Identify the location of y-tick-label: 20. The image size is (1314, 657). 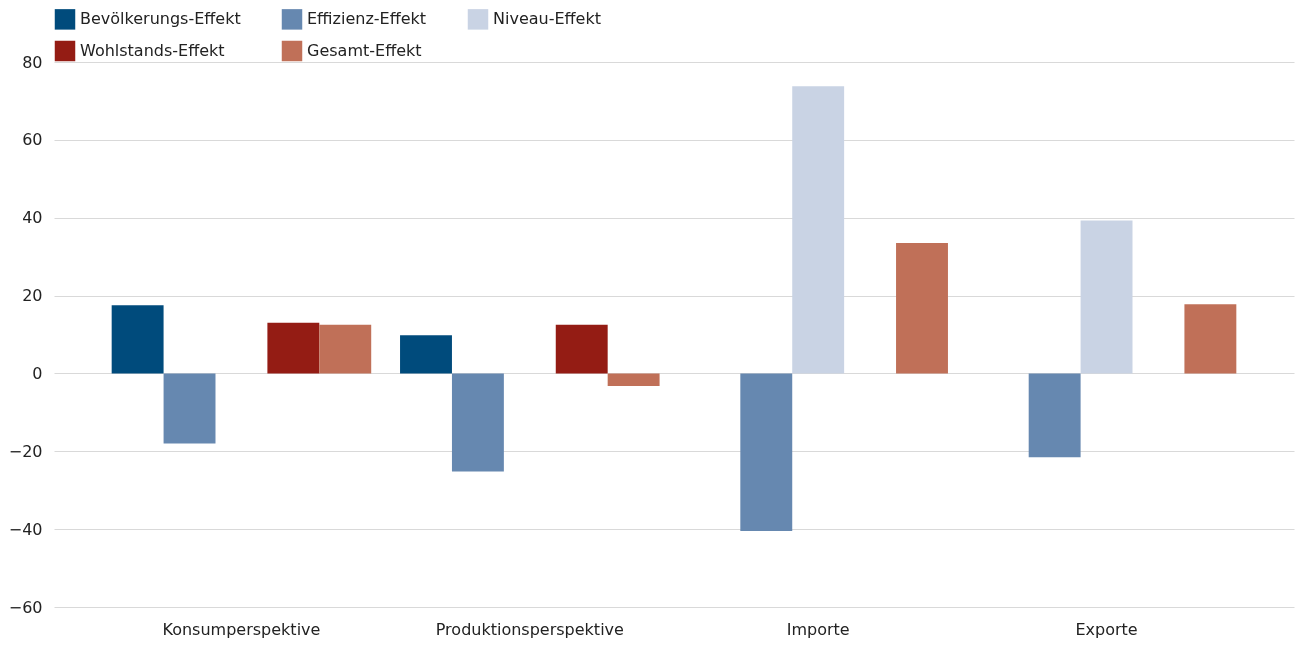
(32, 296).